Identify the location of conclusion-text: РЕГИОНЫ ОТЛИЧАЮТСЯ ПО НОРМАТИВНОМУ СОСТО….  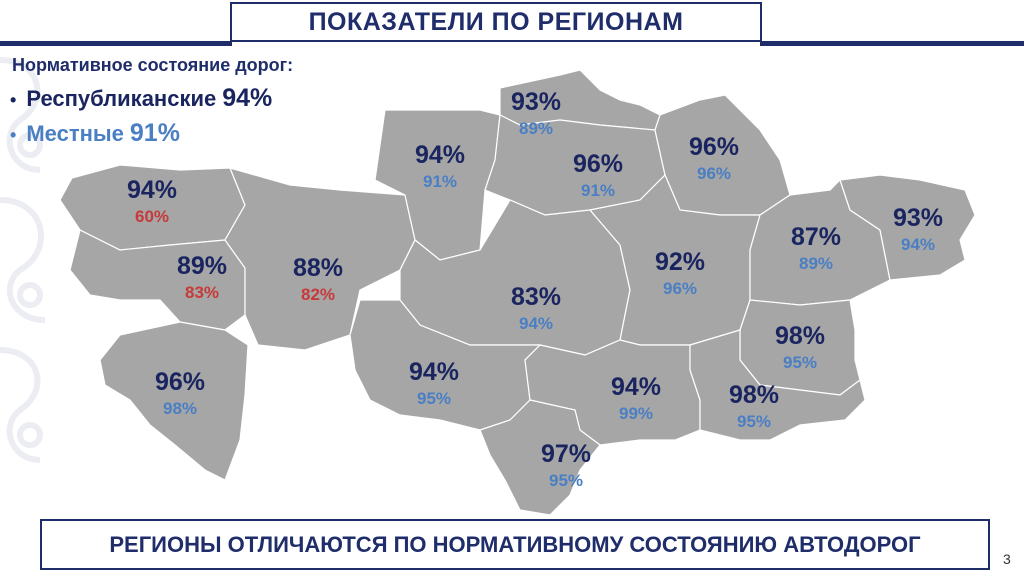
(515, 544).